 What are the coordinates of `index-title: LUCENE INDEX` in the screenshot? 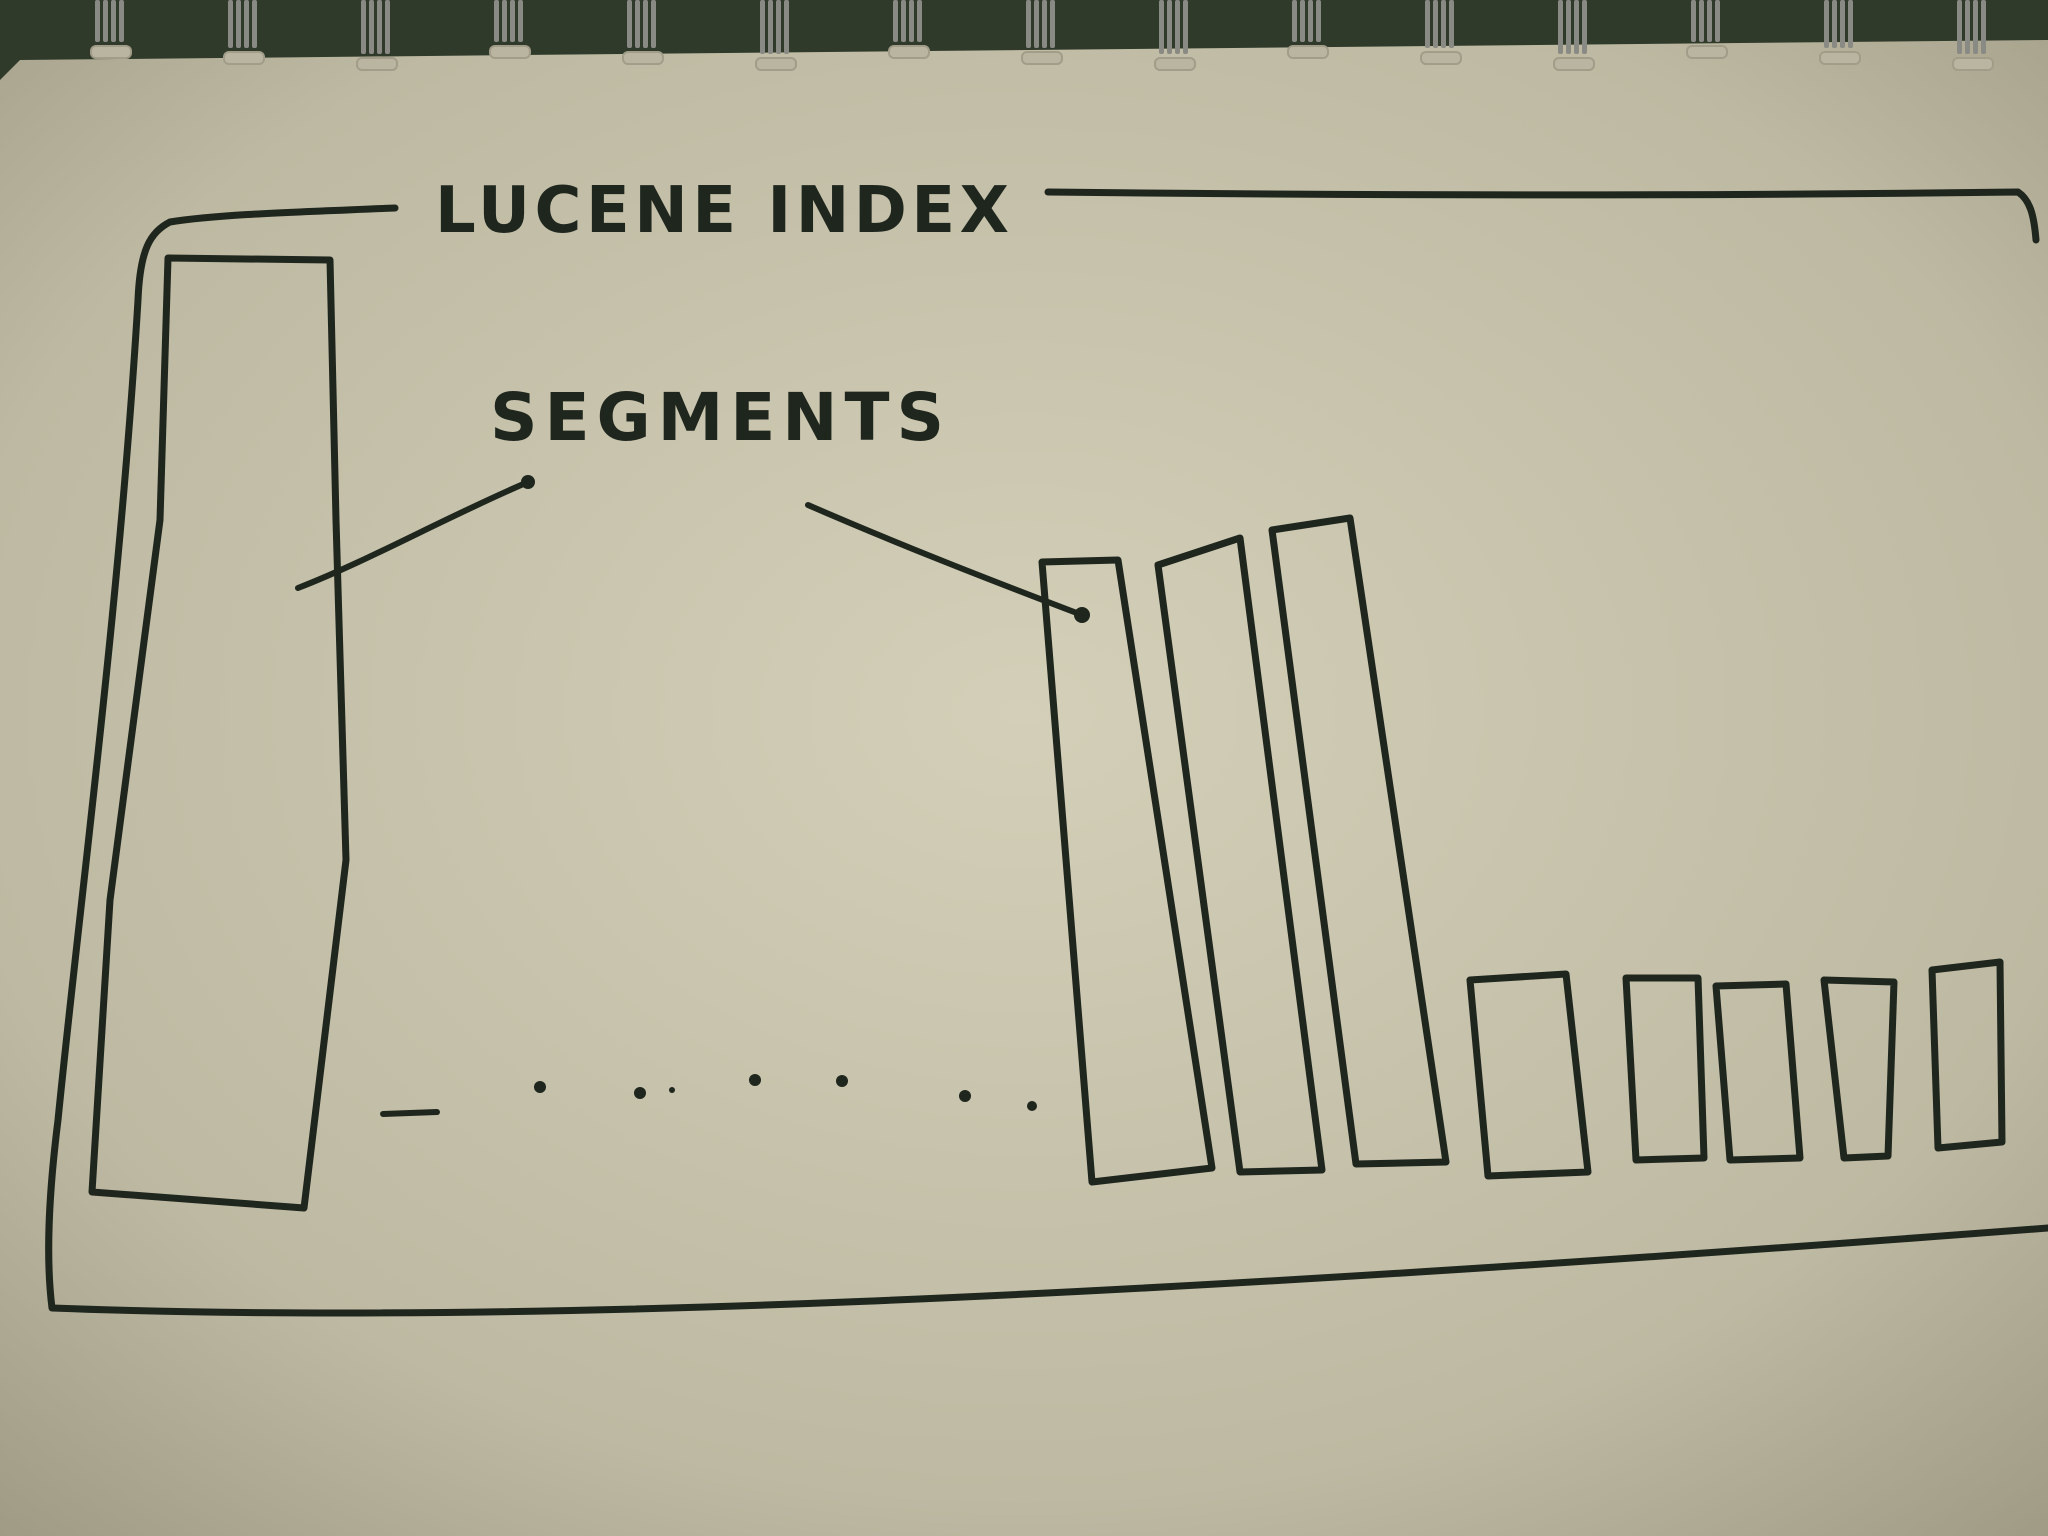 It's located at (725, 211).